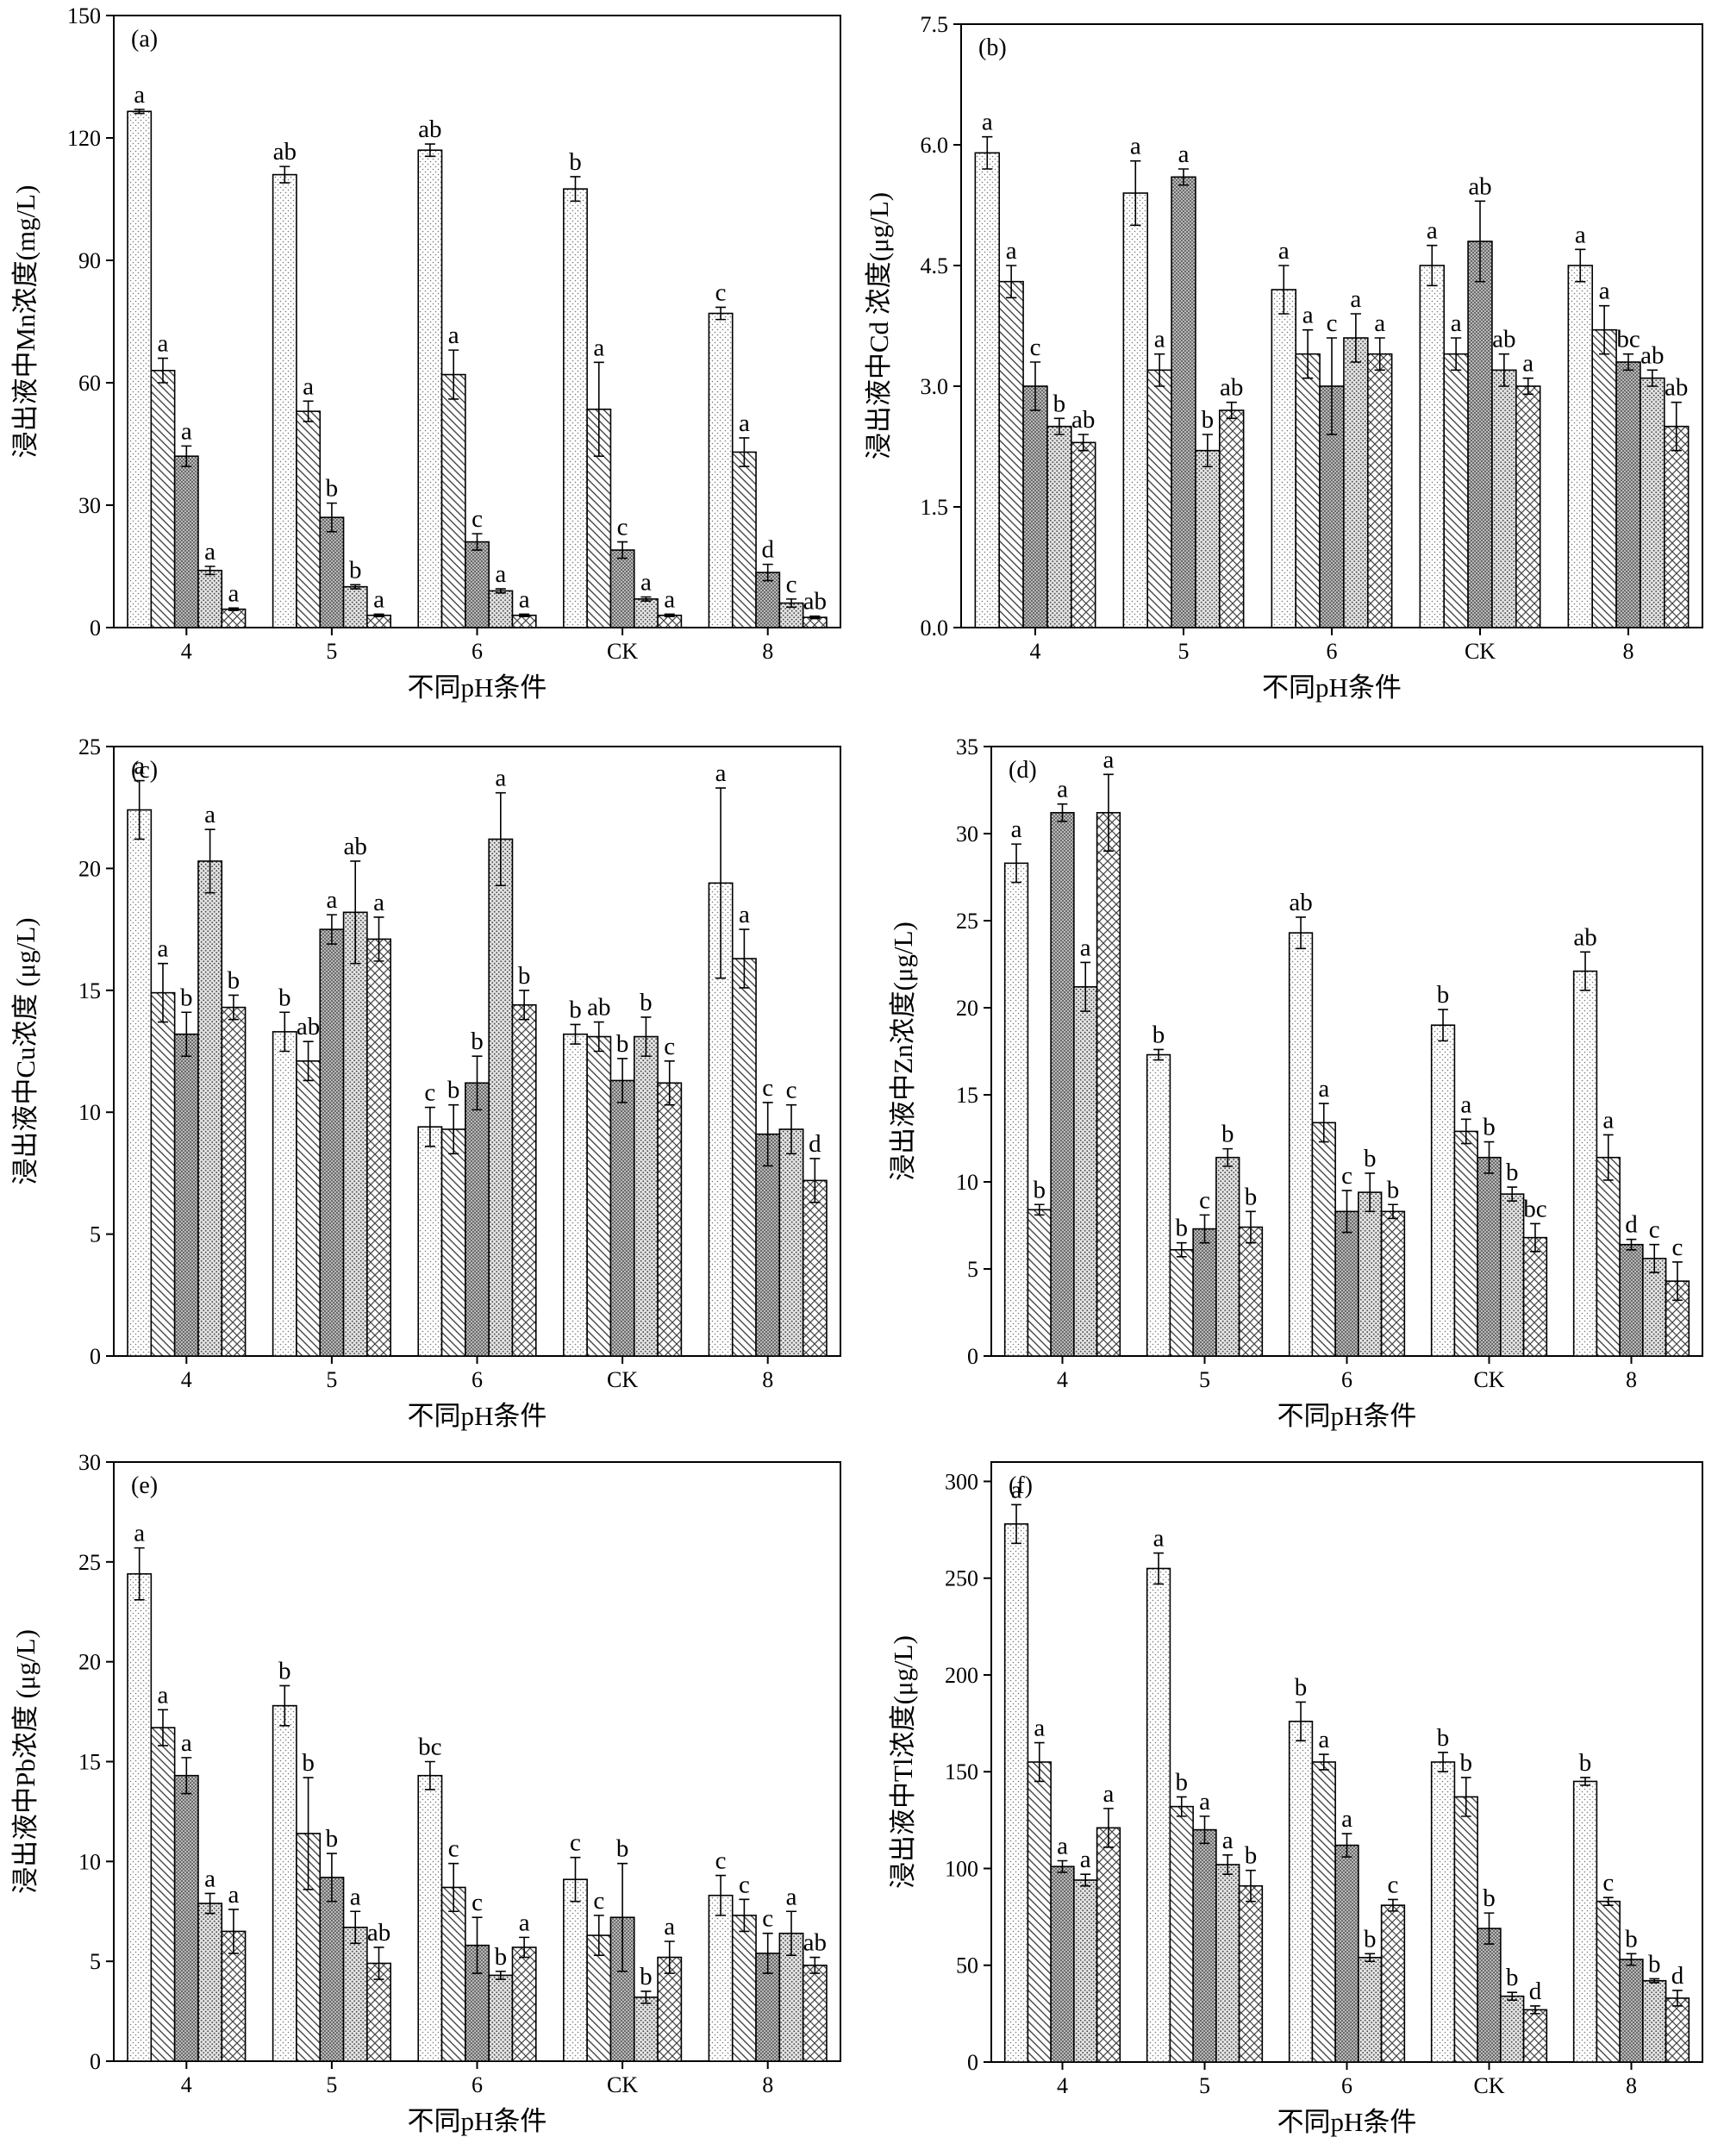 The width and height of the screenshot is (1724, 2156). I want to click on bar-s5-CK, so click(670, 2009).